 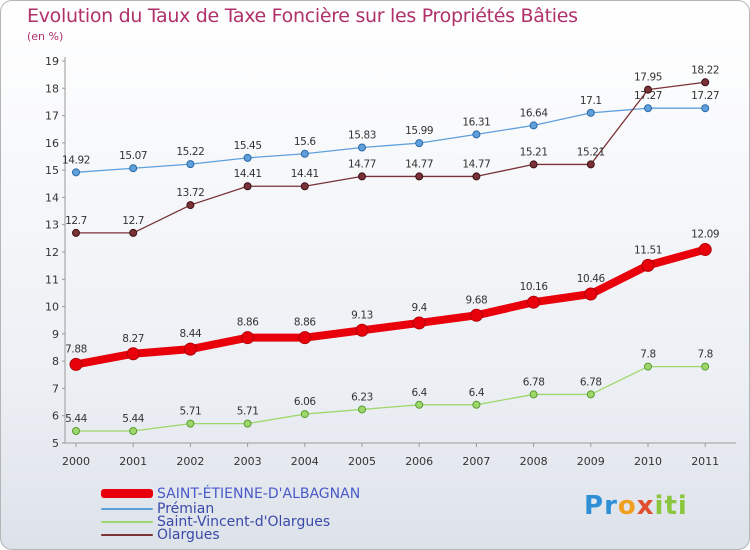 I want to click on x-tick-label: 2005, so click(x=362, y=461).